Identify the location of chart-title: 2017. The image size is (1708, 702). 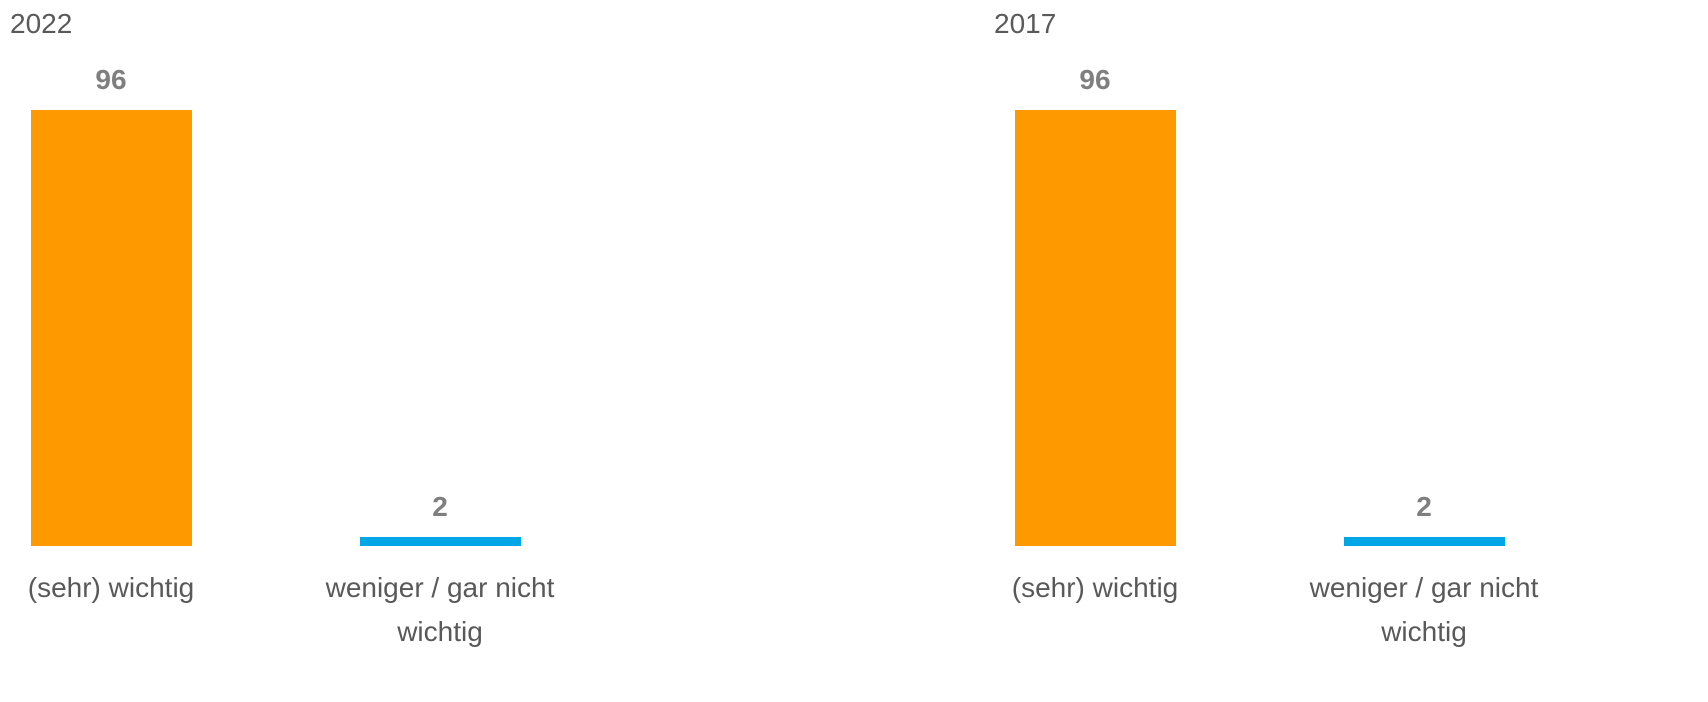
(1025, 23).